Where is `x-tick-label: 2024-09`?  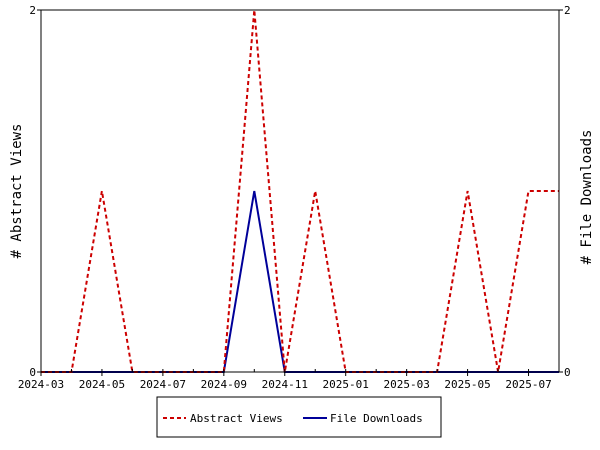 x-tick-label: 2024-09 is located at coordinates (224, 384).